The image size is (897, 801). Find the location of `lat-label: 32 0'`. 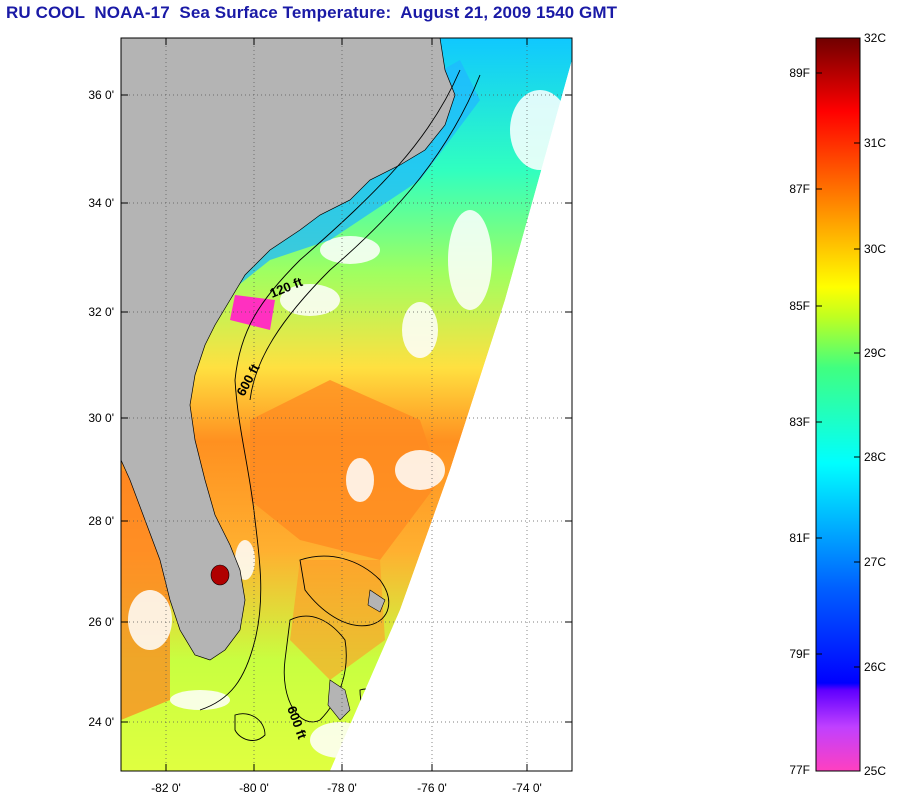

lat-label: 32 0' is located at coordinates (101, 312).